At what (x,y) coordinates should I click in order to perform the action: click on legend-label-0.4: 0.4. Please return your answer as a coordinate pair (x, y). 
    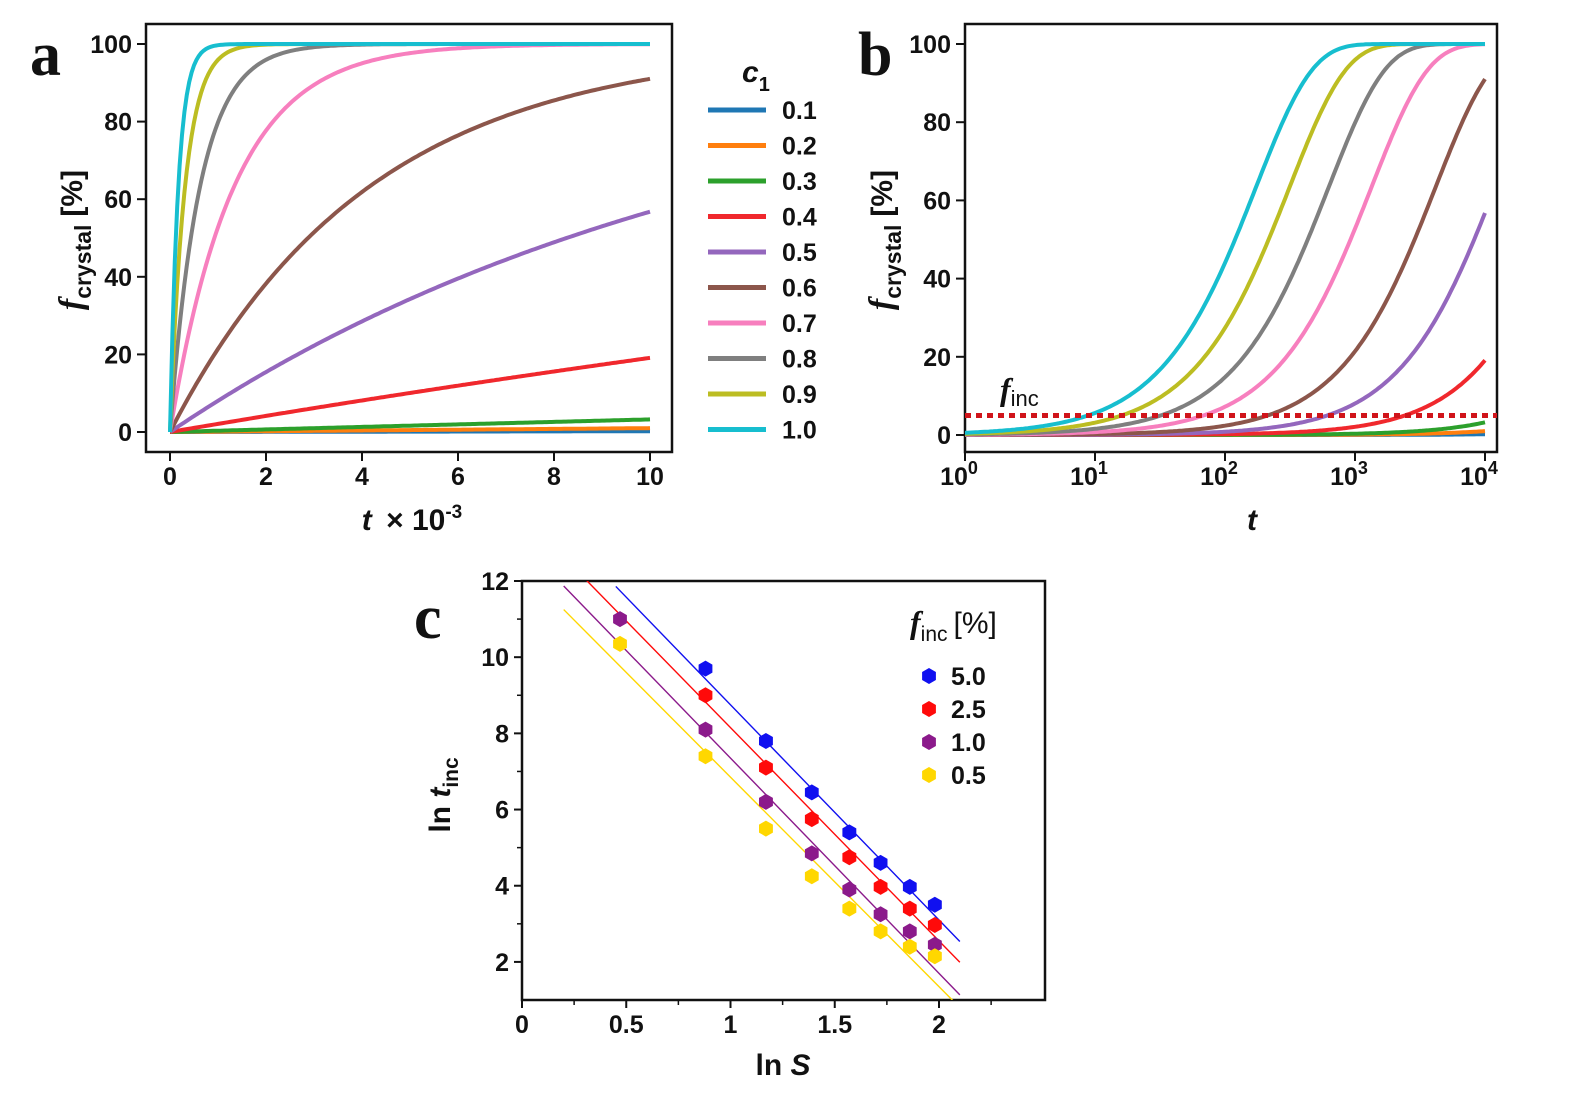
    Looking at the image, I should click on (799, 218).